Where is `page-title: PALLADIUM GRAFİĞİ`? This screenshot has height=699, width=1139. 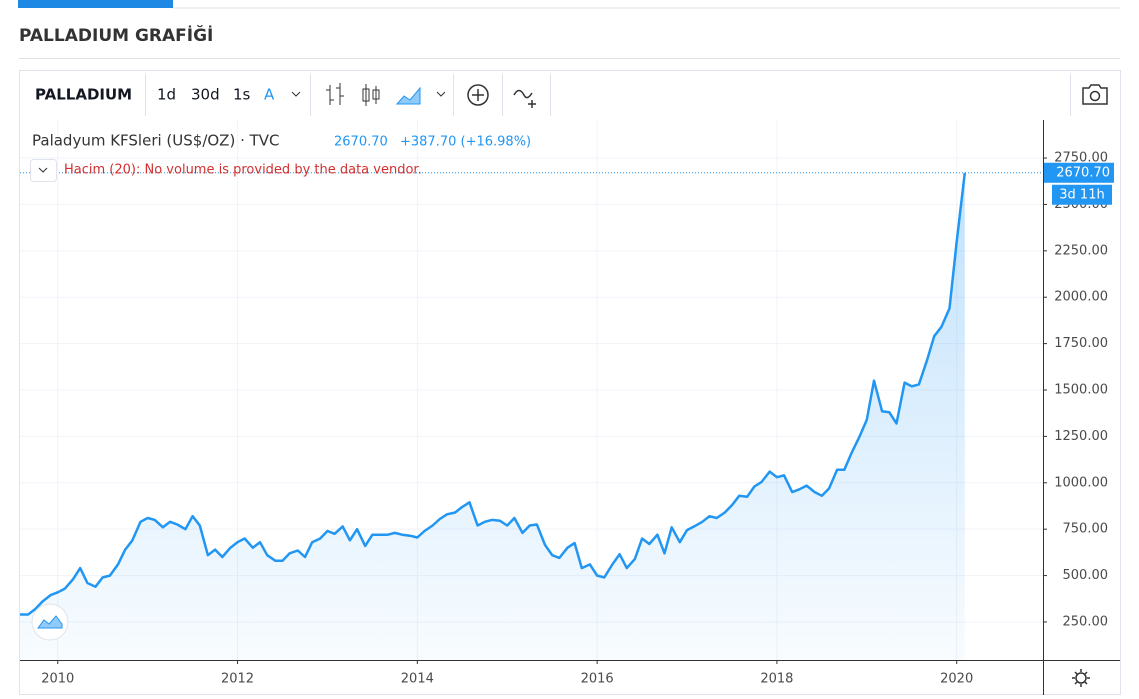 page-title: PALLADIUM GRAFİĞİ is located at coordinates (116, 35).